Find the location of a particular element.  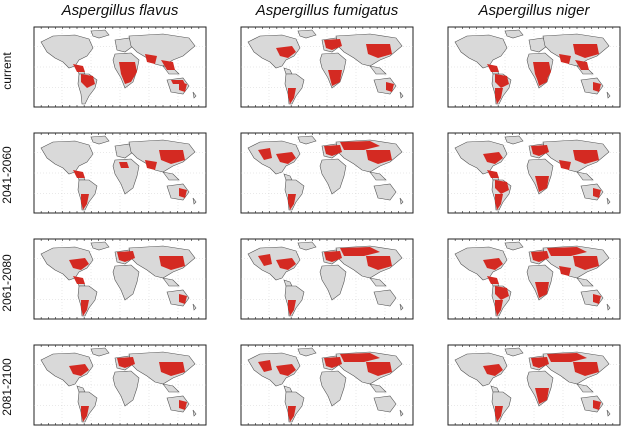

suitable-area-africa-north-patches is located at coordinates (124, 165).